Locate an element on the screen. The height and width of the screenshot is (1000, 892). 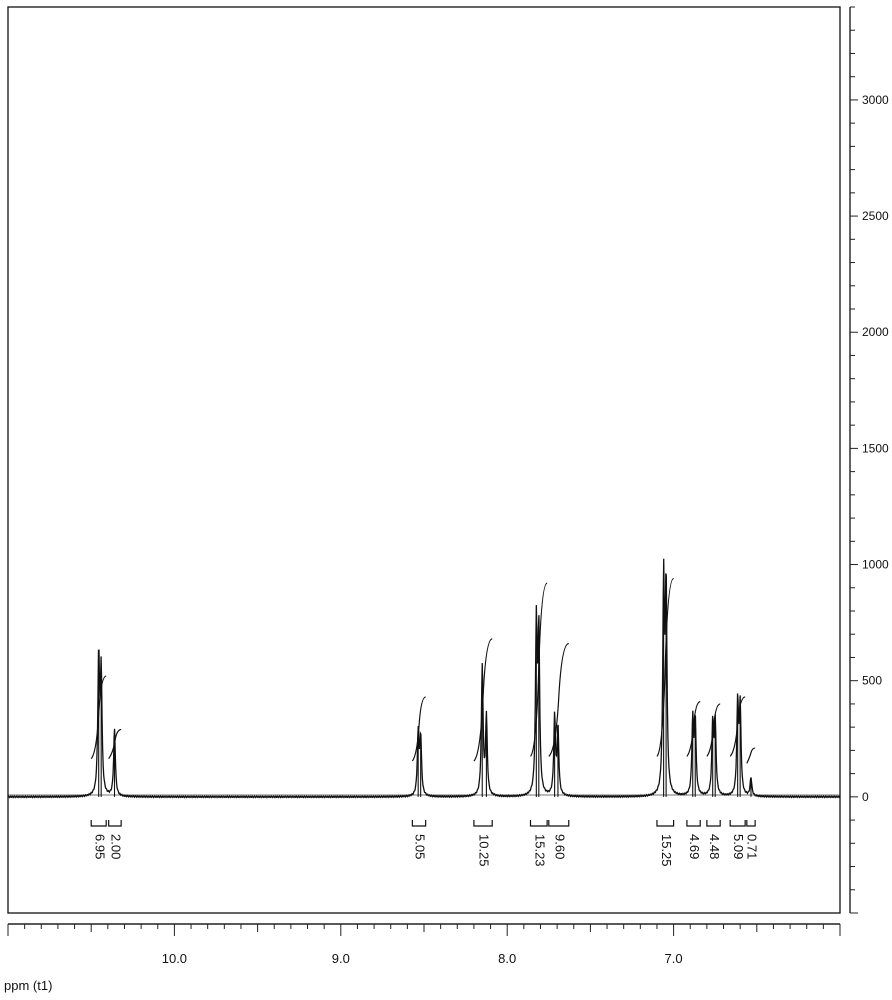
integral-value: 15.23 is located at coordinates (539, 850).